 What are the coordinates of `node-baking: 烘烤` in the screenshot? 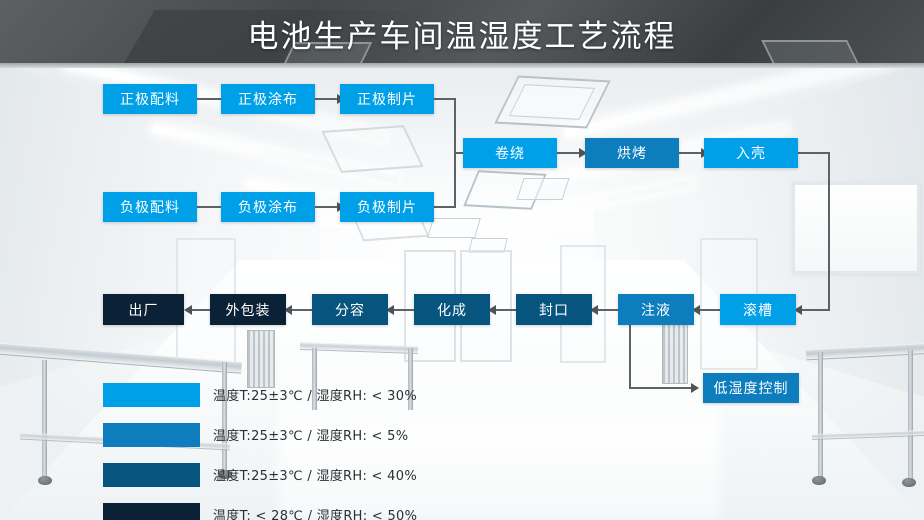 It's located at (632, 153).